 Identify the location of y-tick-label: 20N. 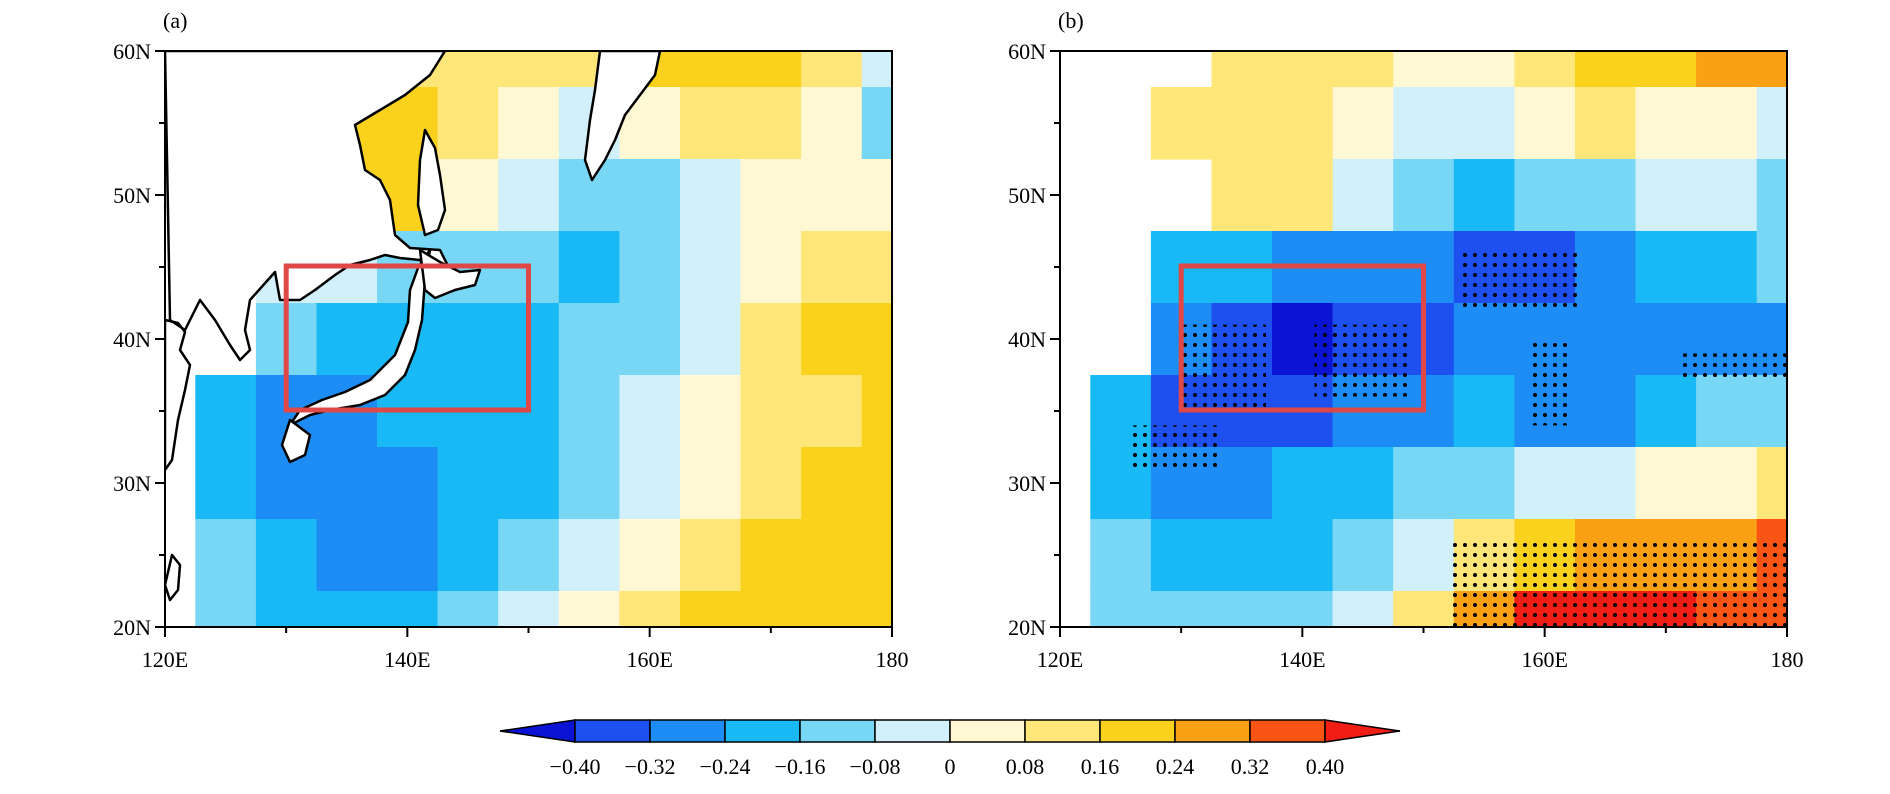
(132, 627).